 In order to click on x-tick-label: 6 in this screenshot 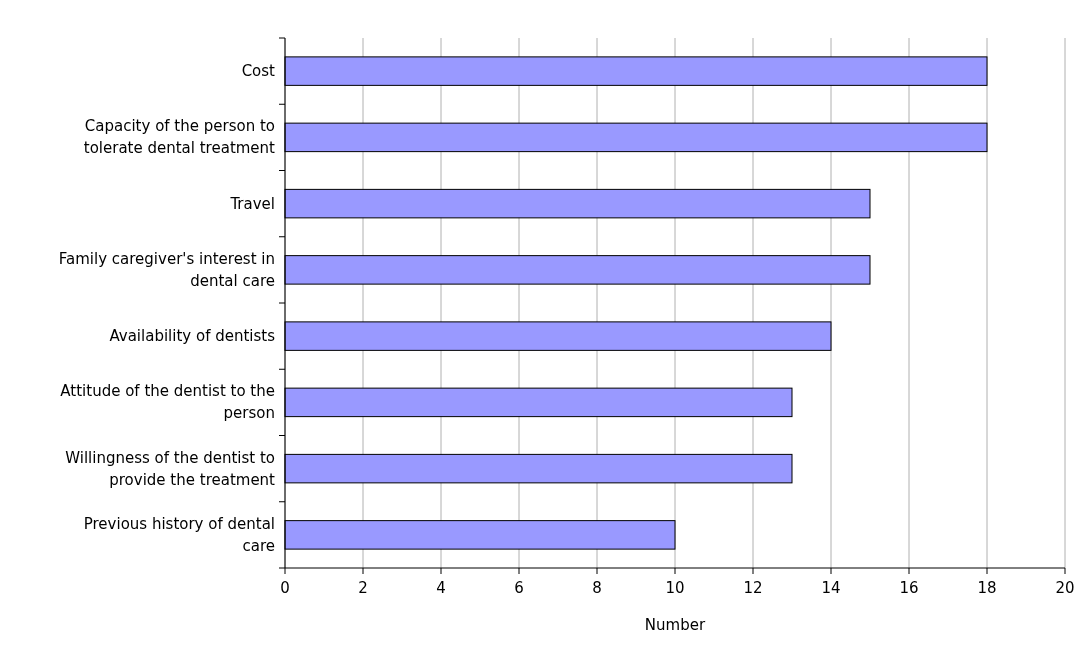, I will do `click(519, 588)`.